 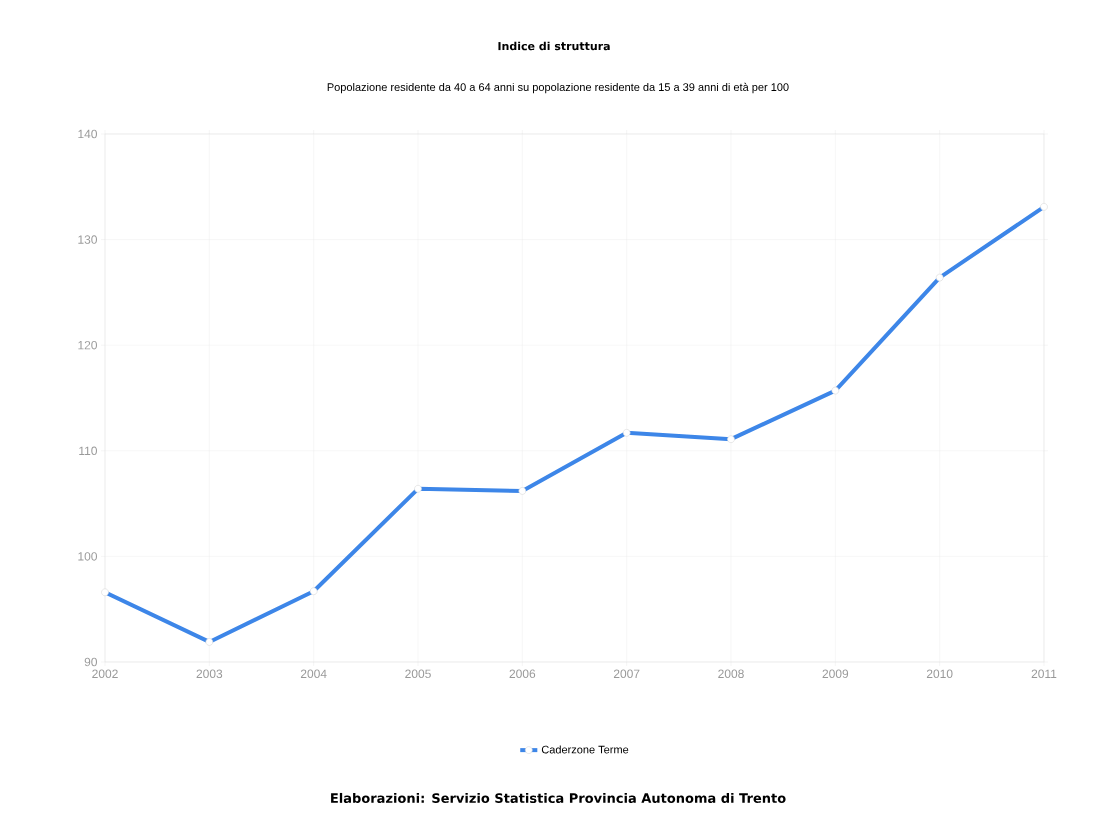 What do you see at coordinates (558, 88) in the screenshot?
I see `chart-subtitle: Popolazione residente da 40 a 64 anni su popolazione residente da 15 a 39 anni di età per 100` at bounding box center [558, 88].